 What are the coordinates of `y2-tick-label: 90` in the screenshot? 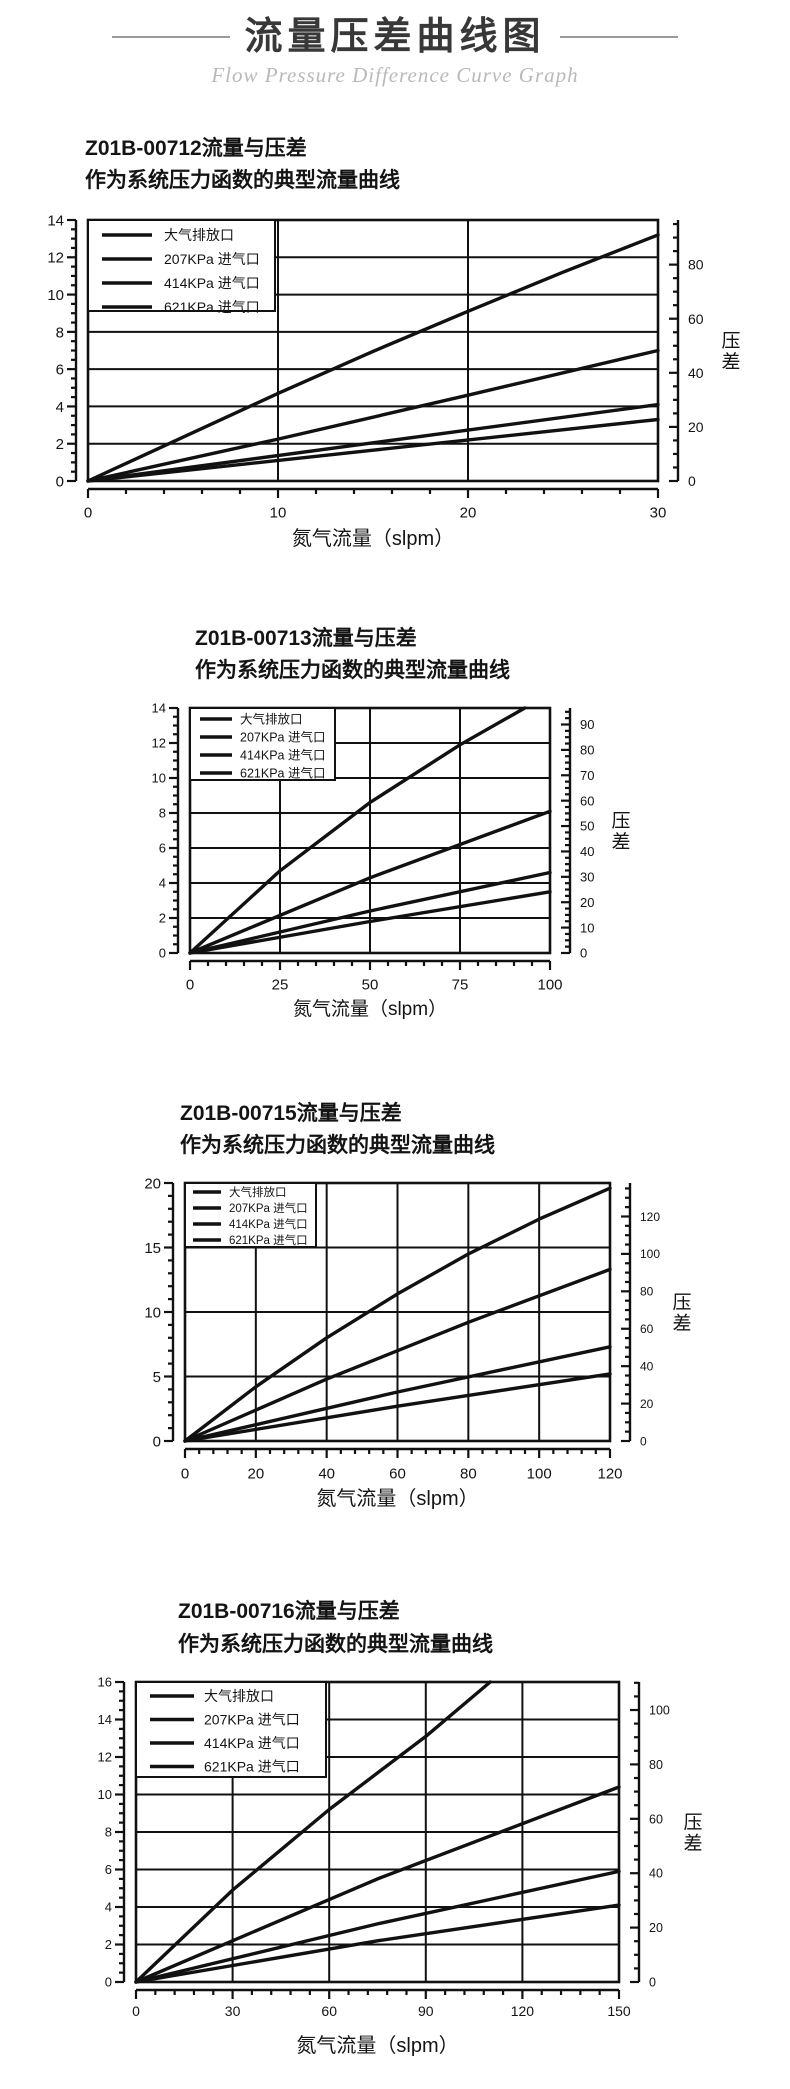 It's located at (587, 724).